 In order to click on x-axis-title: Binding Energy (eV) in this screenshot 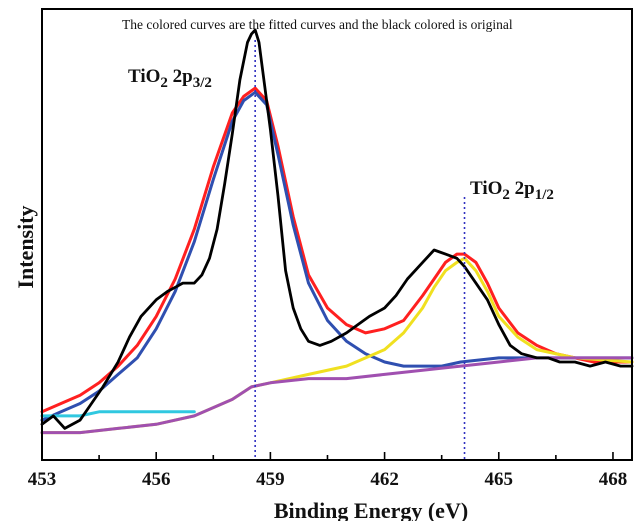, I will do `click(371, 509)`.